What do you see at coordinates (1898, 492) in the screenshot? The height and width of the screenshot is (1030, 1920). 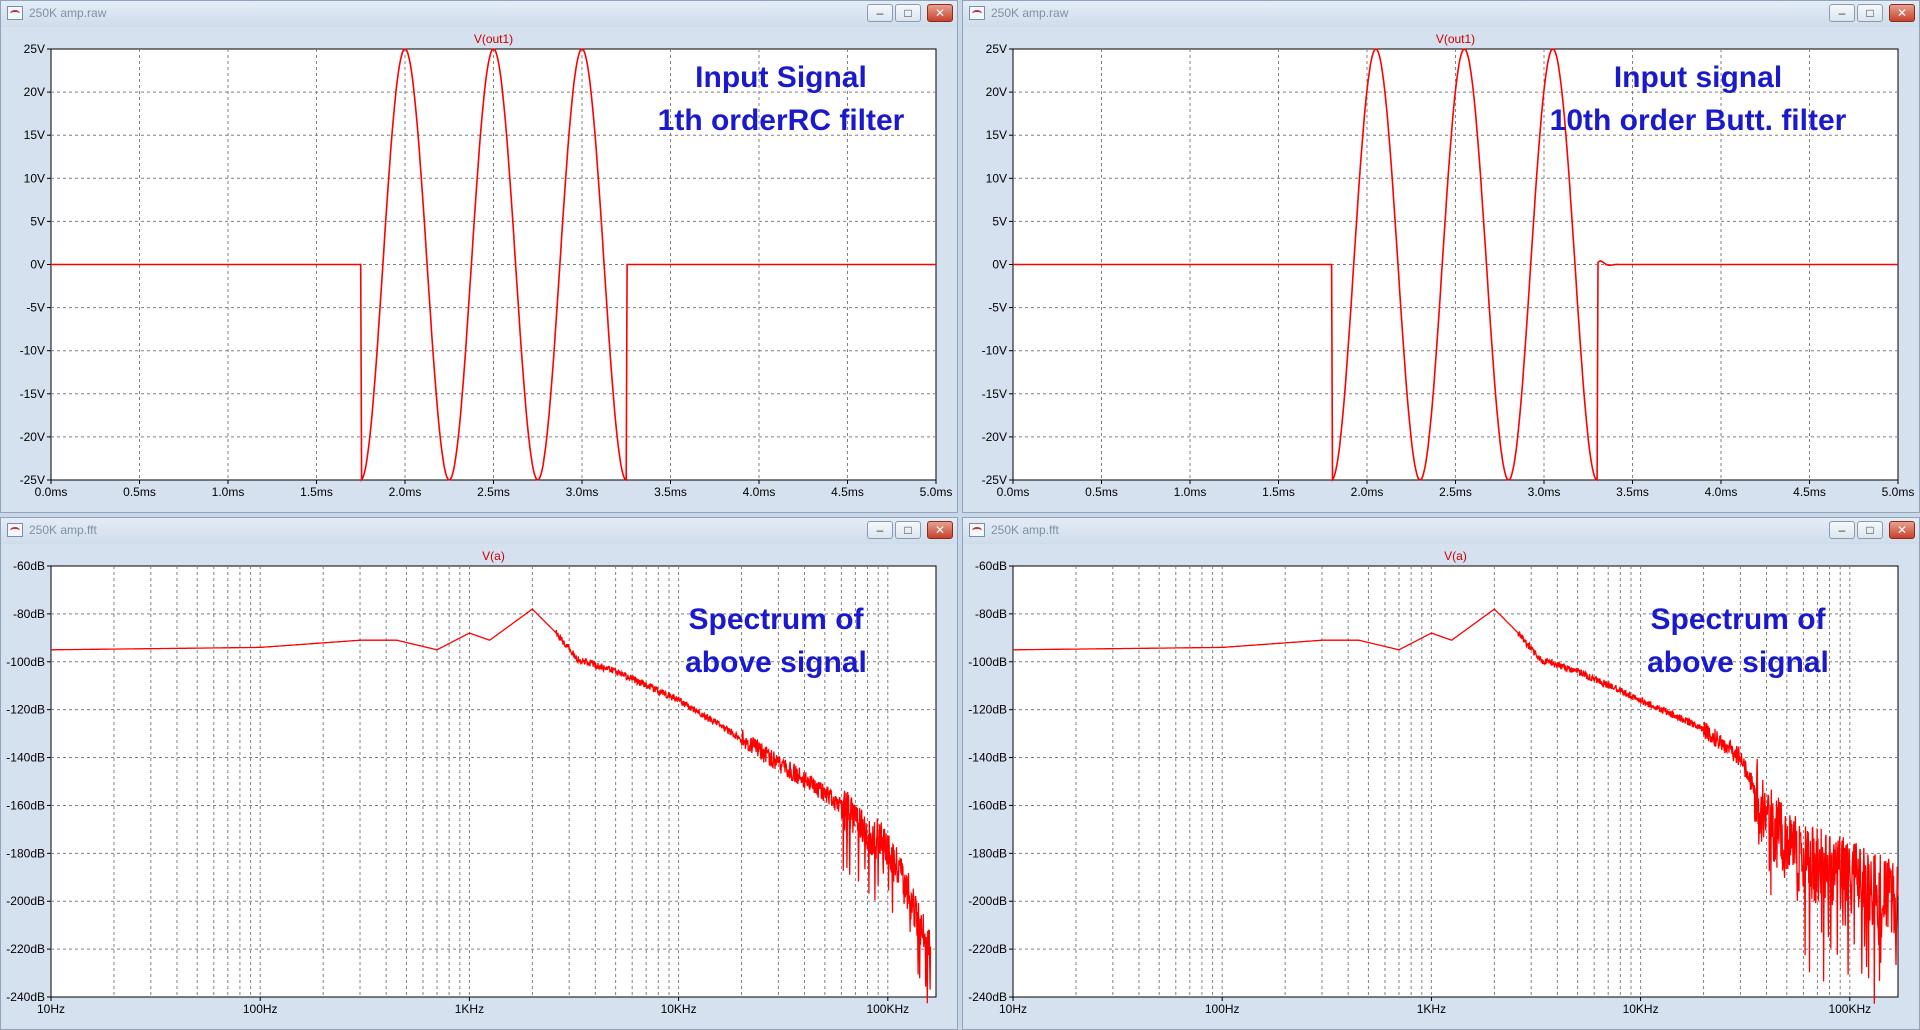 I see `x-tick-label: 5.0ms` at bounding box center [1898, 492].